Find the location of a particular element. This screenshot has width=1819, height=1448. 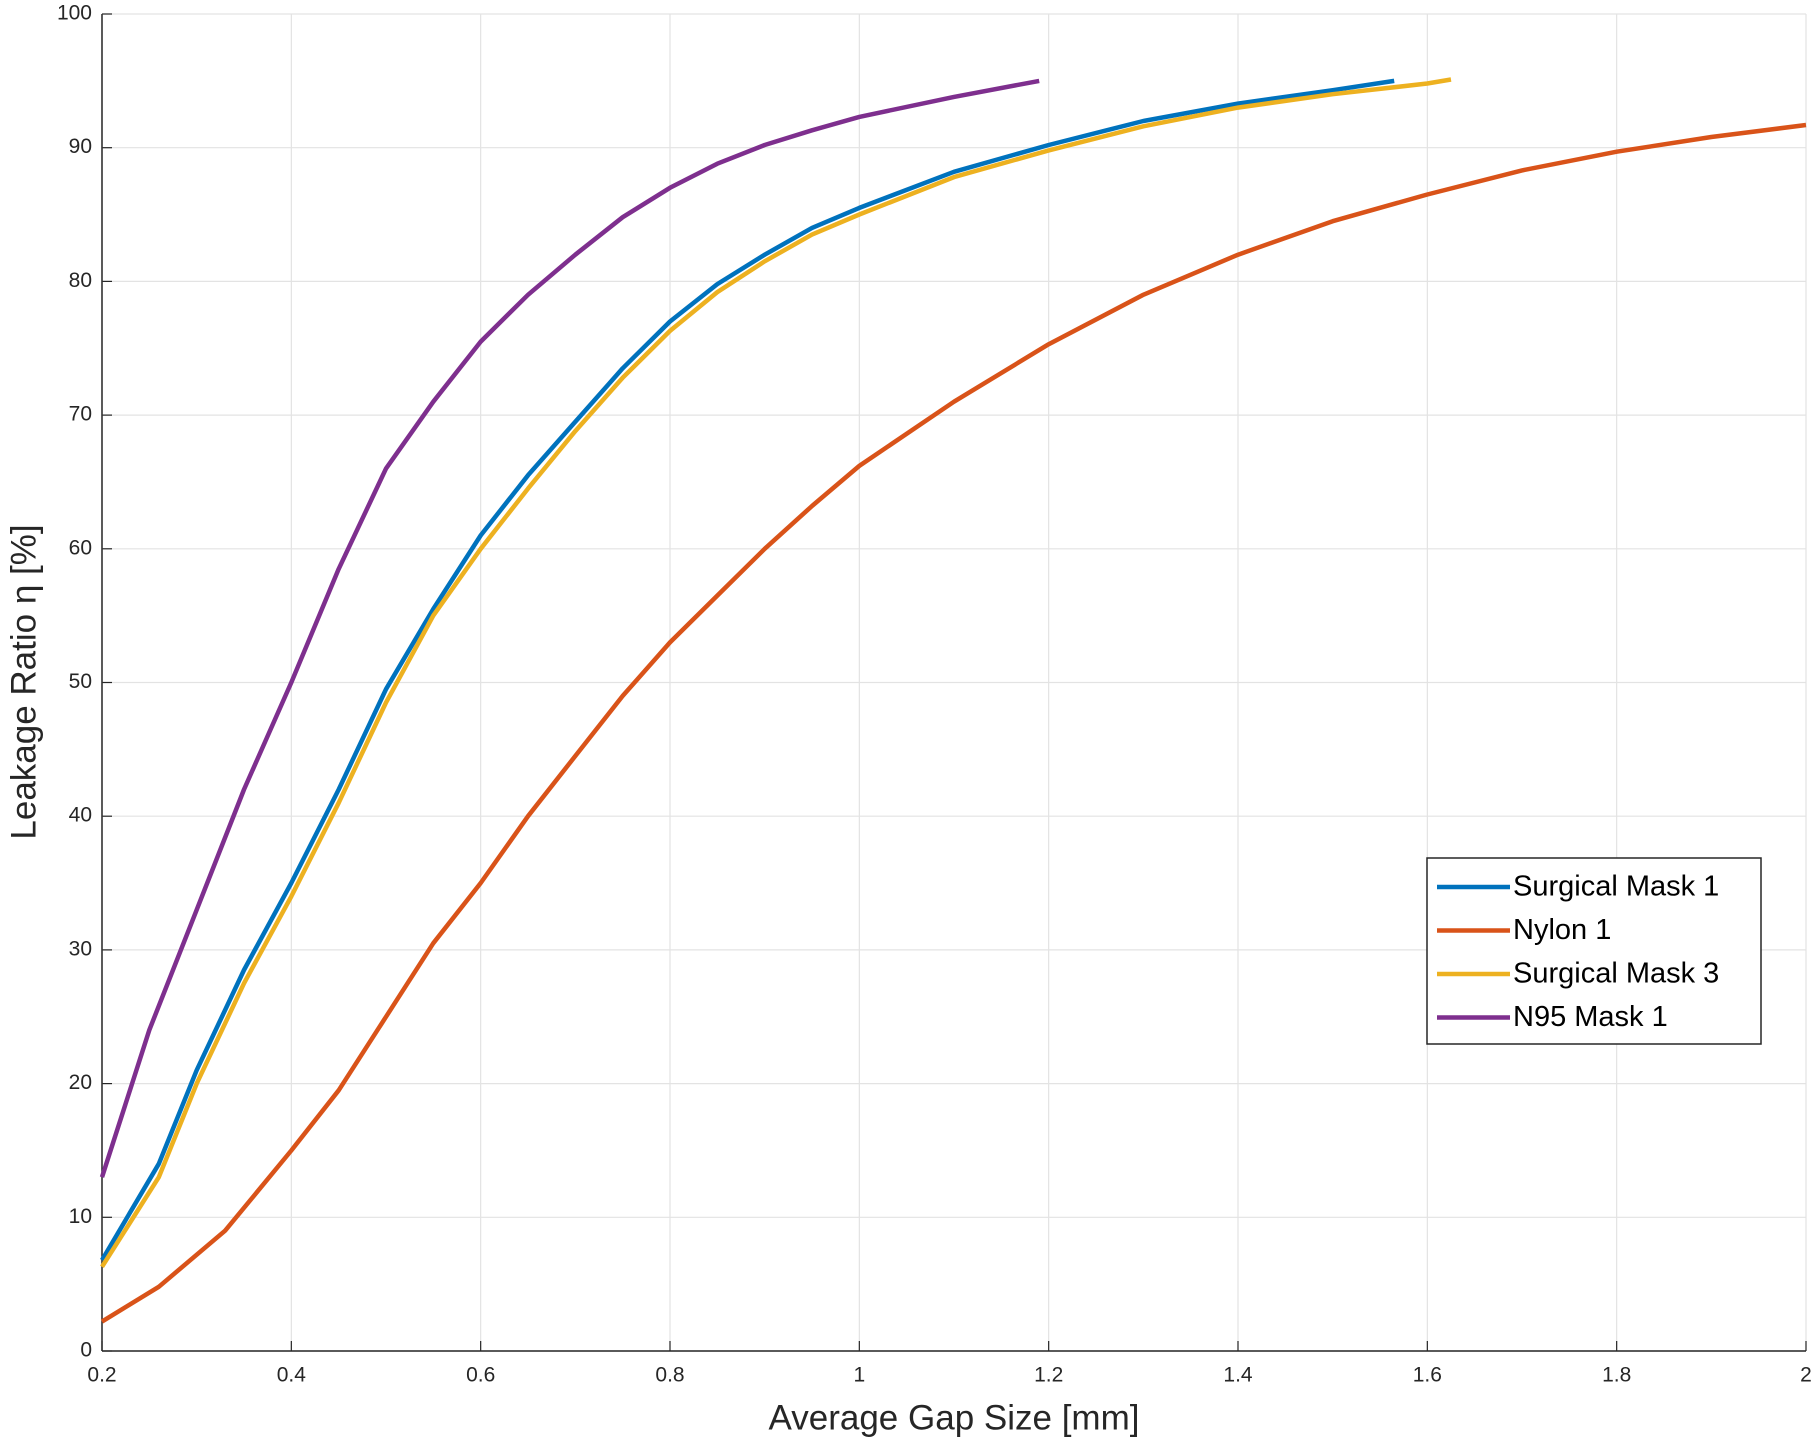

y-tick-label: 30 is located at coordinates (80, 948).